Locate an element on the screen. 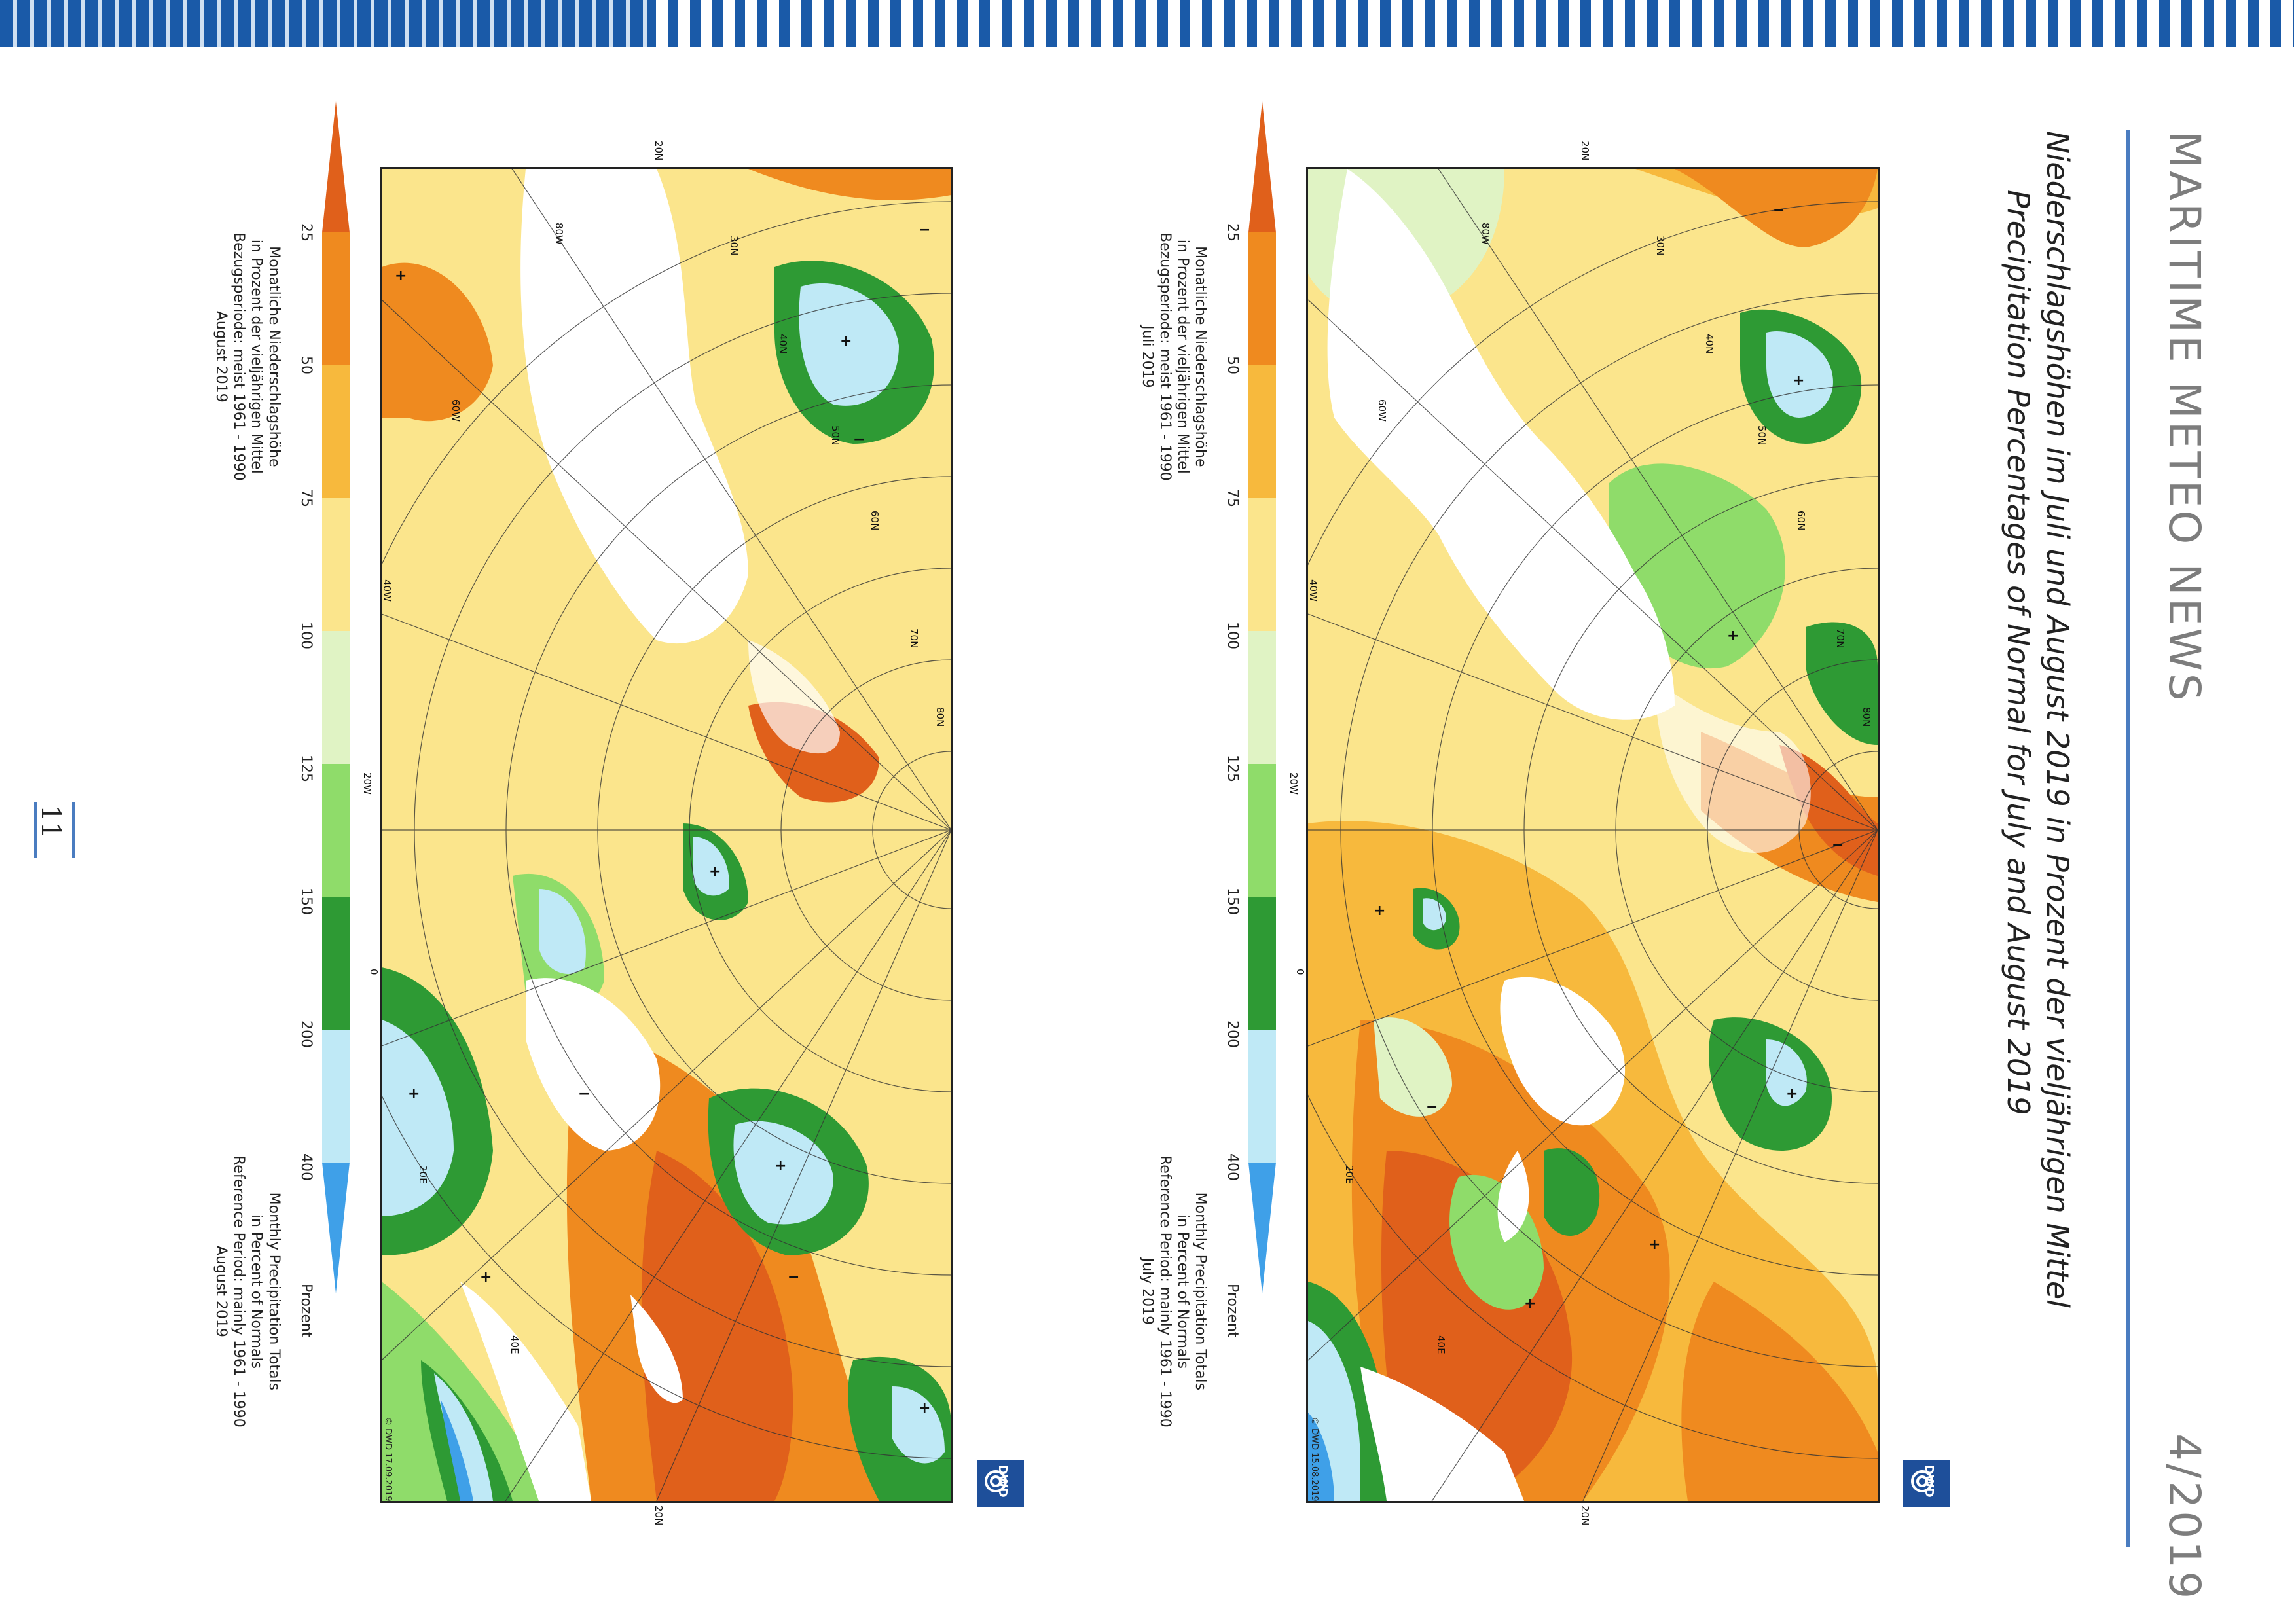  copyright-note: © DWD 17.09.2019 is located at coordinates (388, 1459).